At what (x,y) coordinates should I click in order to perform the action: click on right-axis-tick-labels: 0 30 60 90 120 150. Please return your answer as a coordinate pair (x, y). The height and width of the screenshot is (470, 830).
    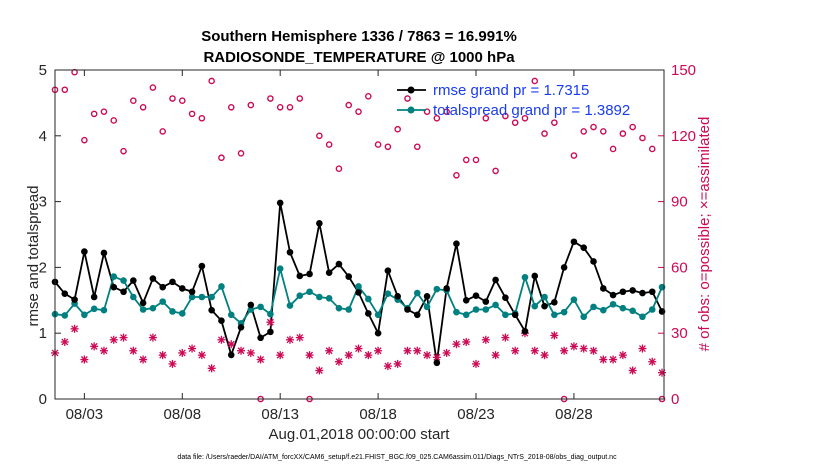
    Looking at the image, I should click on (683, 235).